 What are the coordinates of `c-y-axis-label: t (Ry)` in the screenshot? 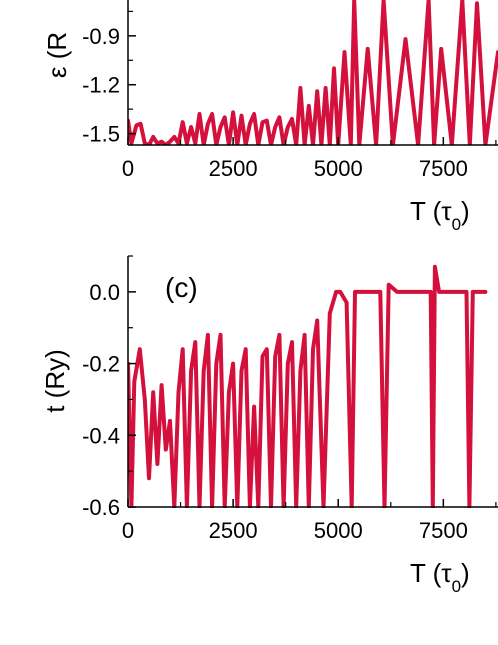 It's located at (55, 381).